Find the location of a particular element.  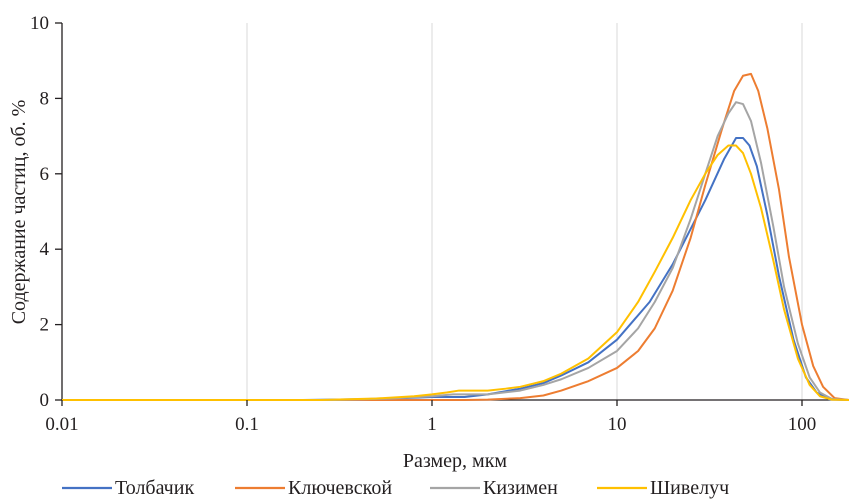

y-tick-label: 4 is located at coordinates (45, 249).